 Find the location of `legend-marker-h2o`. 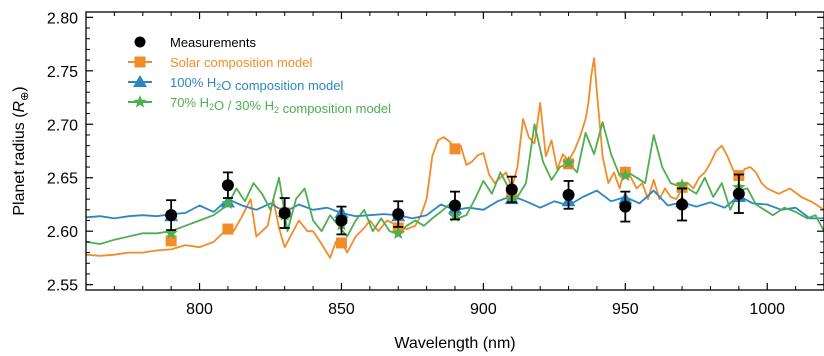

legend-marker-h2o is located at coordinates (140, 81).